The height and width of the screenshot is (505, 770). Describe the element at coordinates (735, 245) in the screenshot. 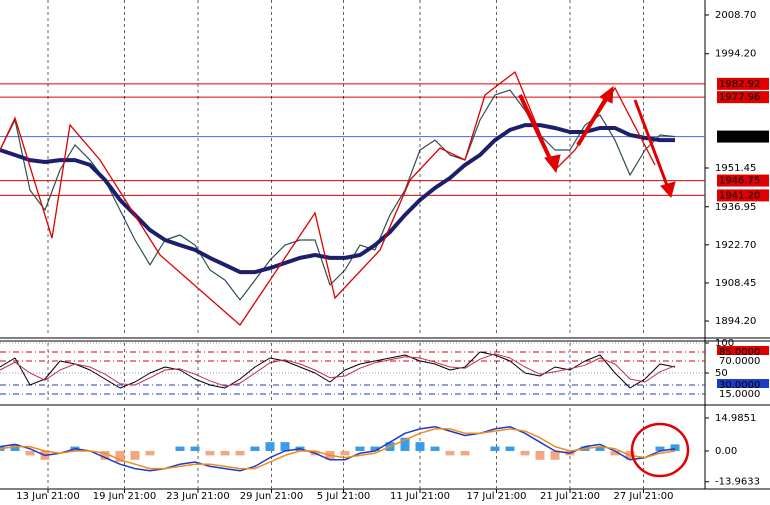

I see `y-tick-label: 1922.70` at that location.